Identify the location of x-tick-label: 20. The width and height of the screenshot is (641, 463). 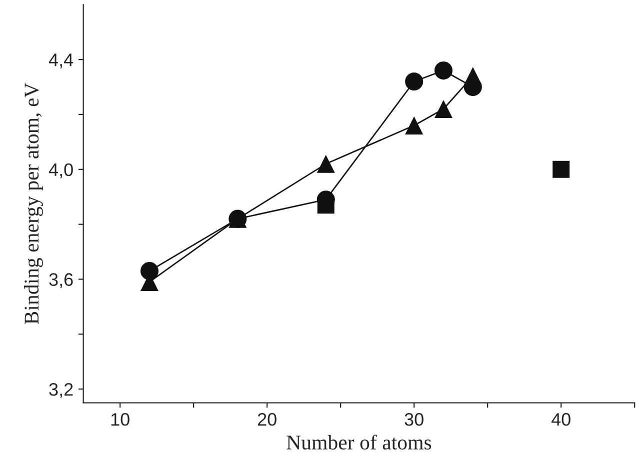
(267, 419).